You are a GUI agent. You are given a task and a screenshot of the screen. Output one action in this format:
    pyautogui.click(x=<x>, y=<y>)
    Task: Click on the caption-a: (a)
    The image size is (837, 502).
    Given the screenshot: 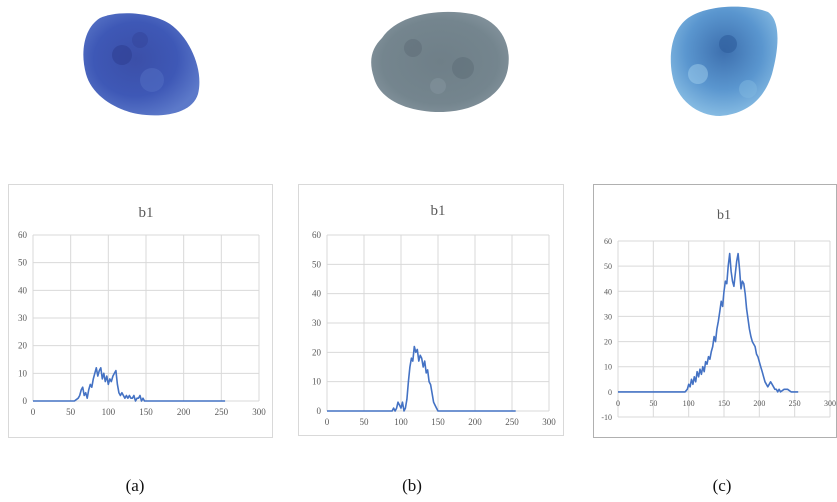 What is the action you would take?
    pyautogui.click(x=135, y=485)
    